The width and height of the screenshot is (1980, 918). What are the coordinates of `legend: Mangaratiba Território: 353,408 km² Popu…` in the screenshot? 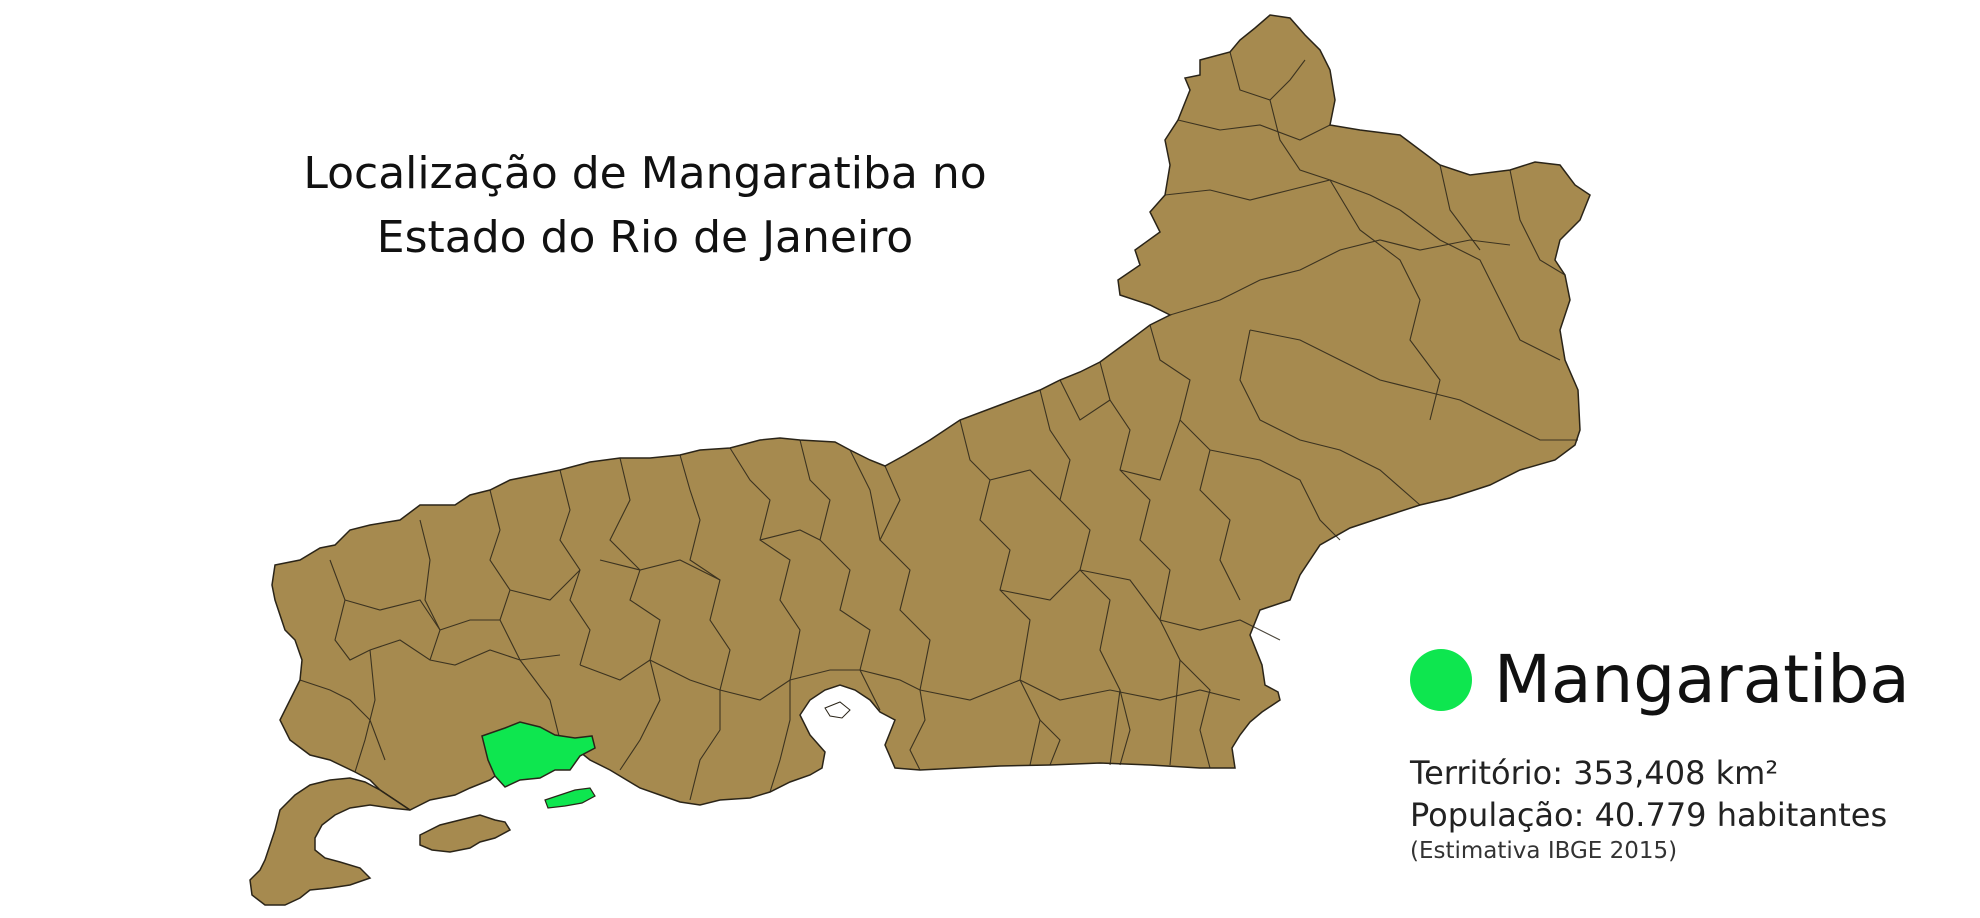 It's located at (1690, 753).